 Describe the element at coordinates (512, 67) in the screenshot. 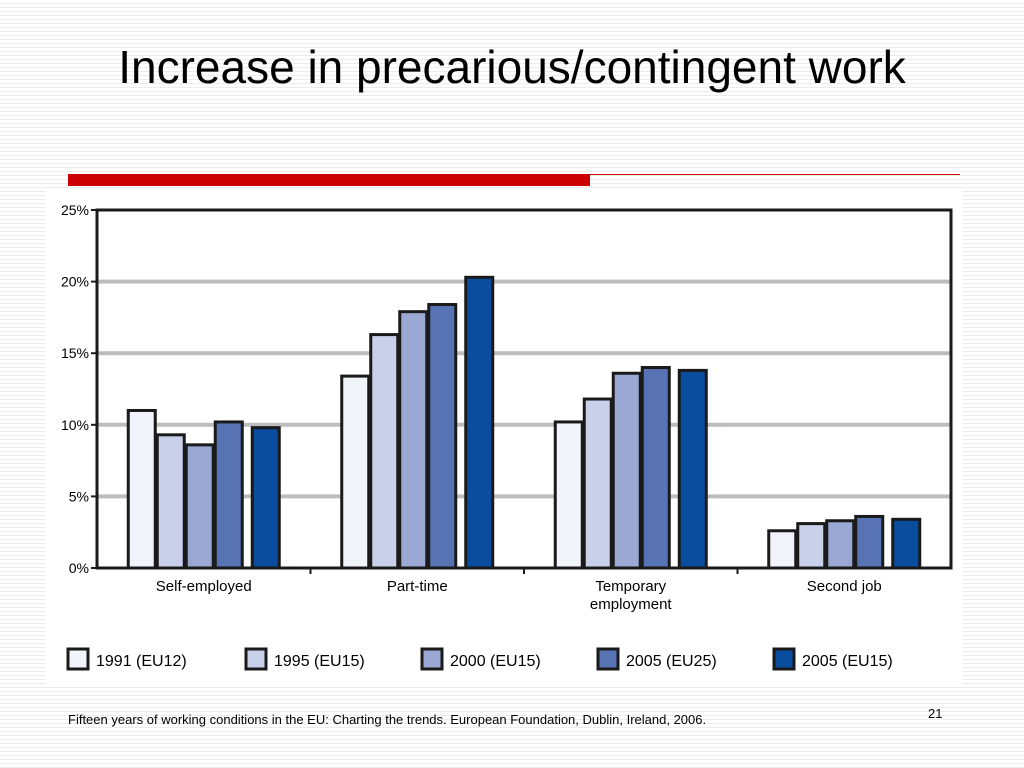

I see `slide-title: Increase in precarious/contingent work` at that location.